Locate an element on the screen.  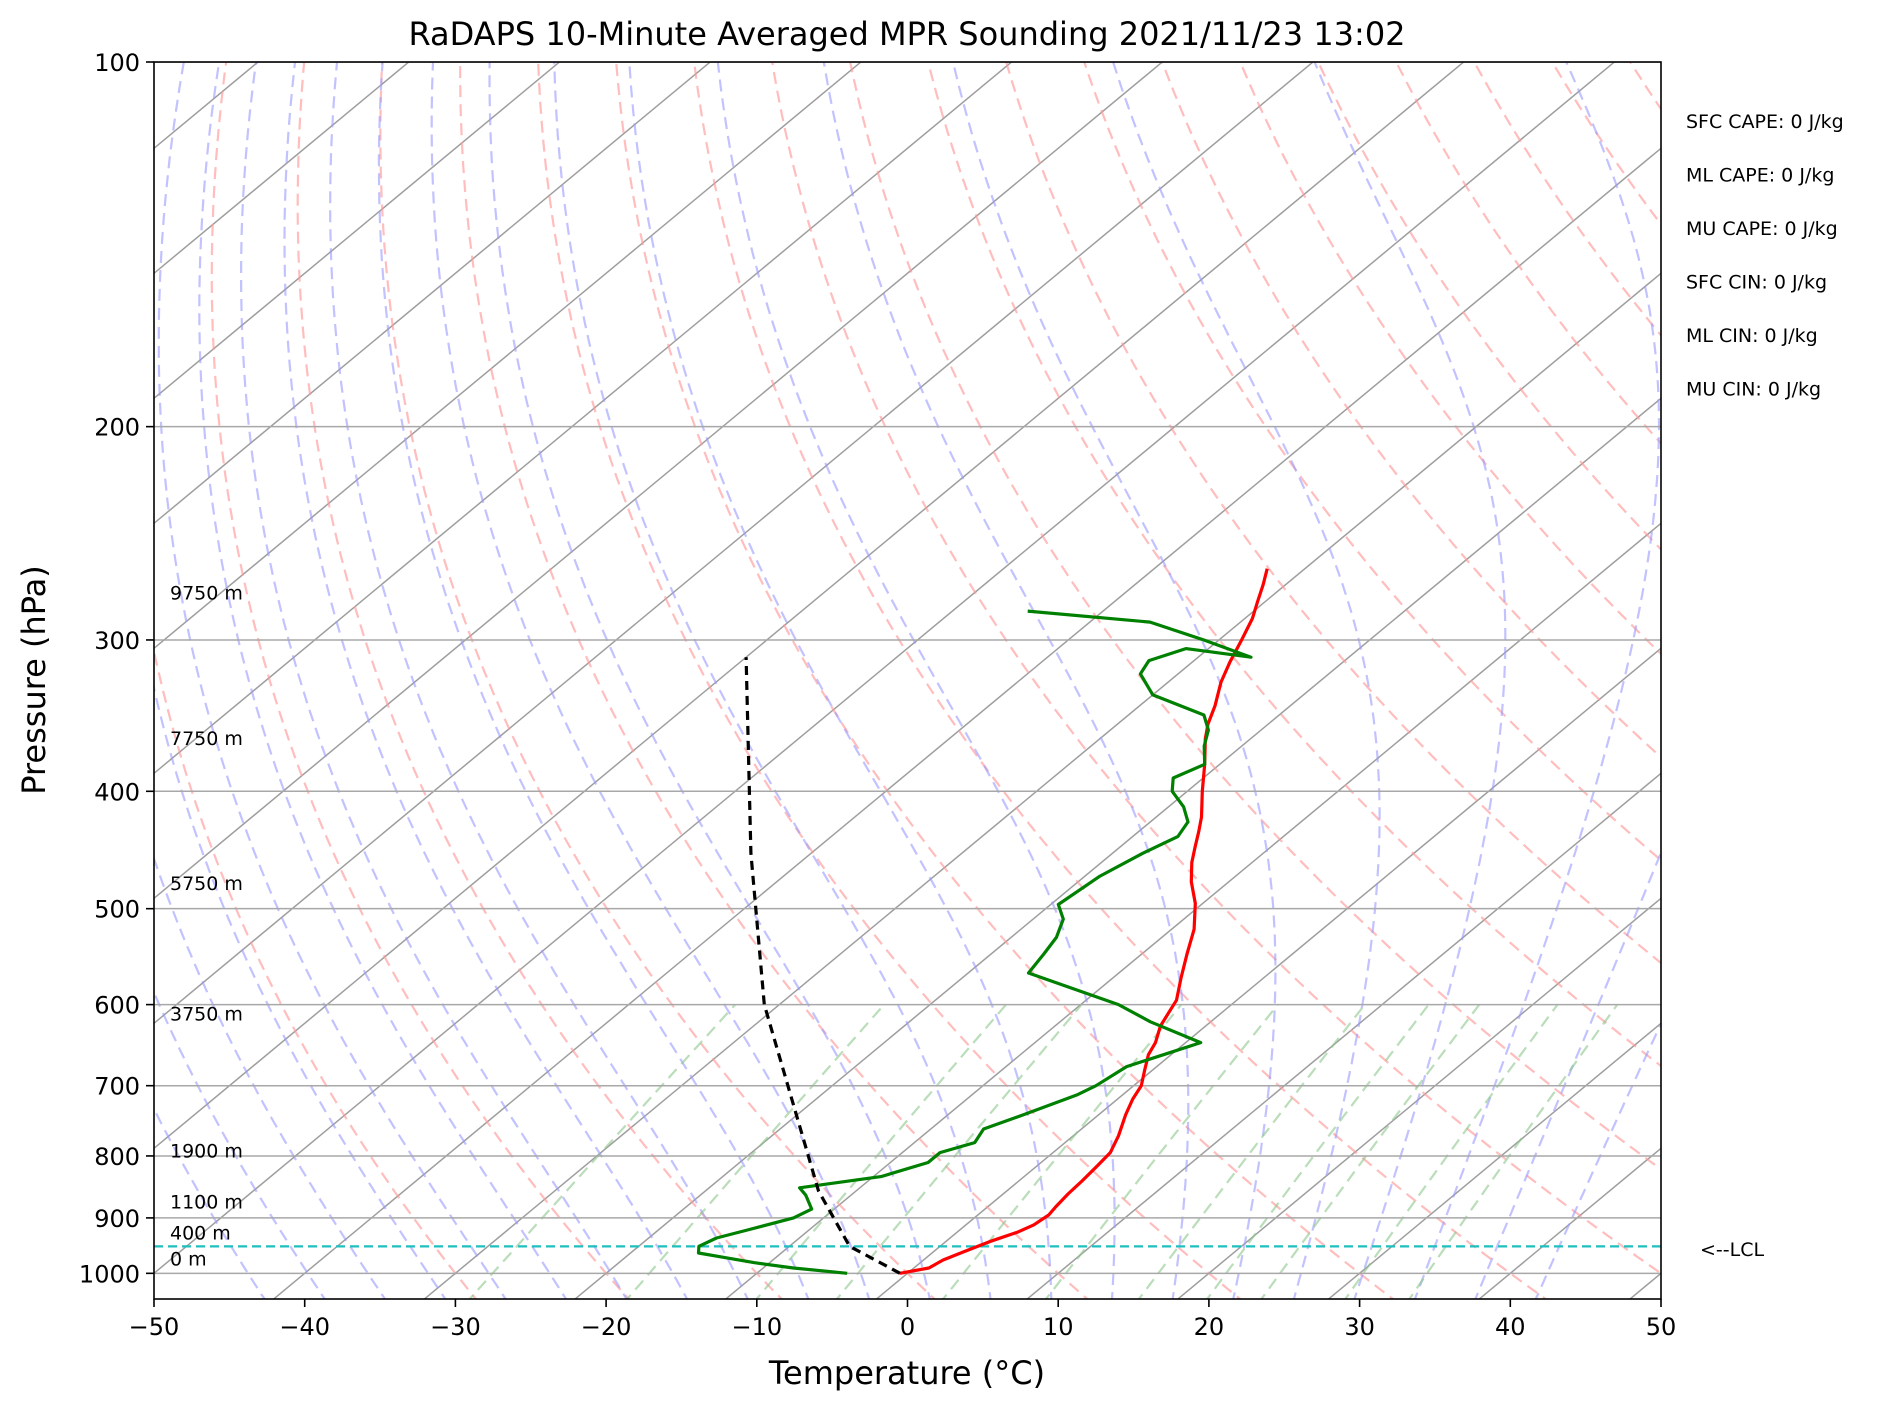
x-tick-label: −20 is located at coordinates (606, 1327).